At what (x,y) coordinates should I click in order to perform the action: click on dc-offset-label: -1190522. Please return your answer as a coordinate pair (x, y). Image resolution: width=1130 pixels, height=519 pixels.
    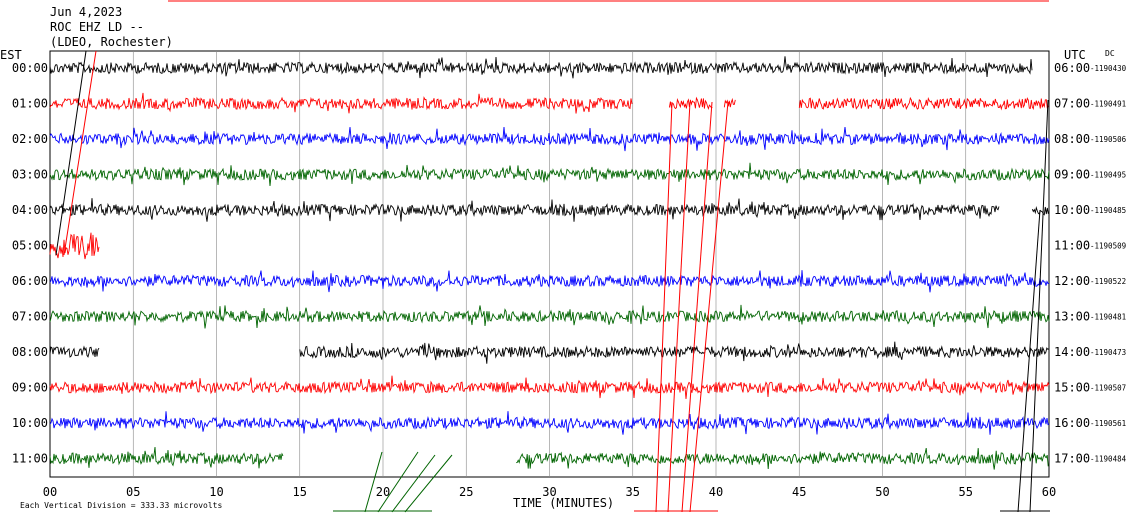
    Looking at the image, I should click on (1108, 281).